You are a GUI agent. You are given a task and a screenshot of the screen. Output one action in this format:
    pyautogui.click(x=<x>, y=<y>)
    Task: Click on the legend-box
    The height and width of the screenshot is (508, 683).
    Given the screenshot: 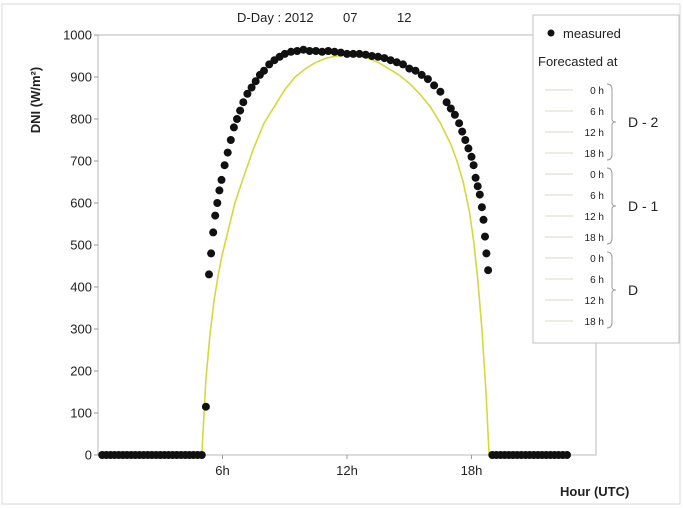 What is the action you would take?
    pyautogui.click(x=606, y=179)
    